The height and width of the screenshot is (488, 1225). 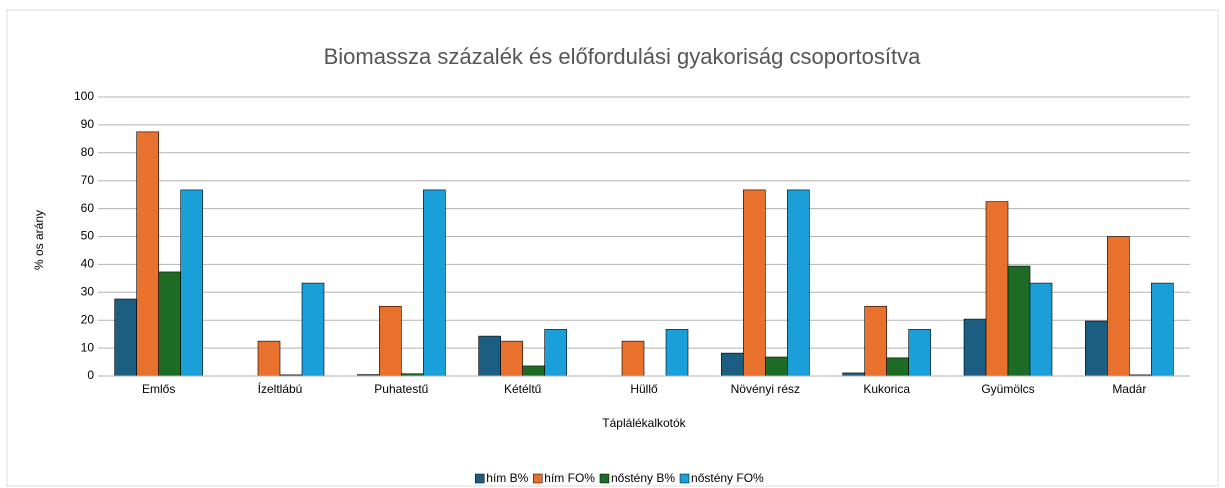 What do you see at coordinates (401, 389) in the screenshot?
I see `x-tick-label: Puhatestű` at bounding box center [401, 389].